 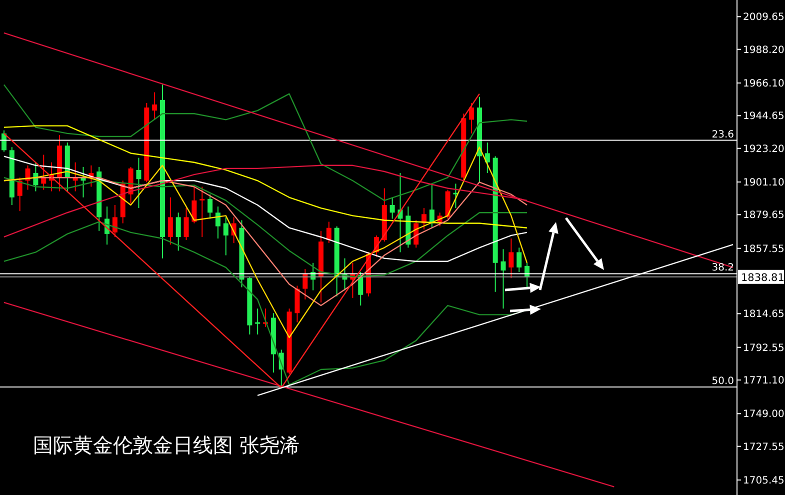 What do you see at coordinates (763, 50) in the screenshot?
I see `y-tick-label: 1988.20` at bounding box center [763, 50].